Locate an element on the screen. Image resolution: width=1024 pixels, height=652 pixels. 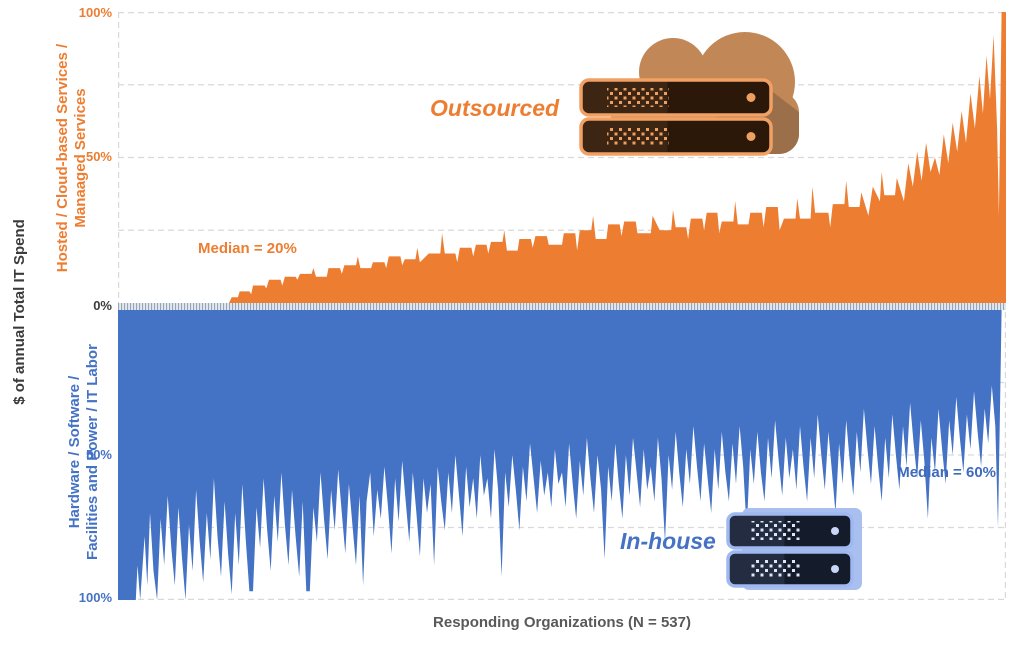
ytick-bottom-50: 50% is located at coordinates (98, 454).